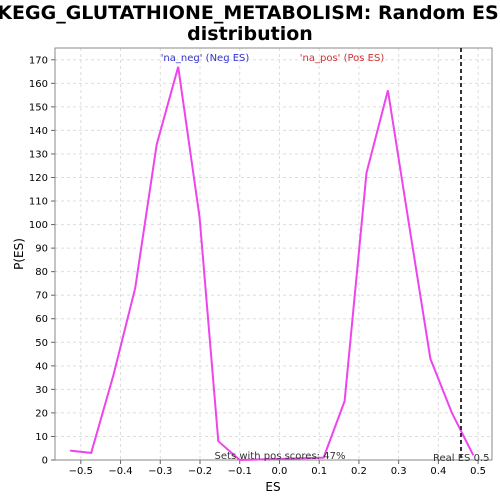 The width and height of the screenshot is (500, 500). Describe the element at coordinates (19, 254) in the screenshot. I see `y-axis-label: P(ES)` at that location.